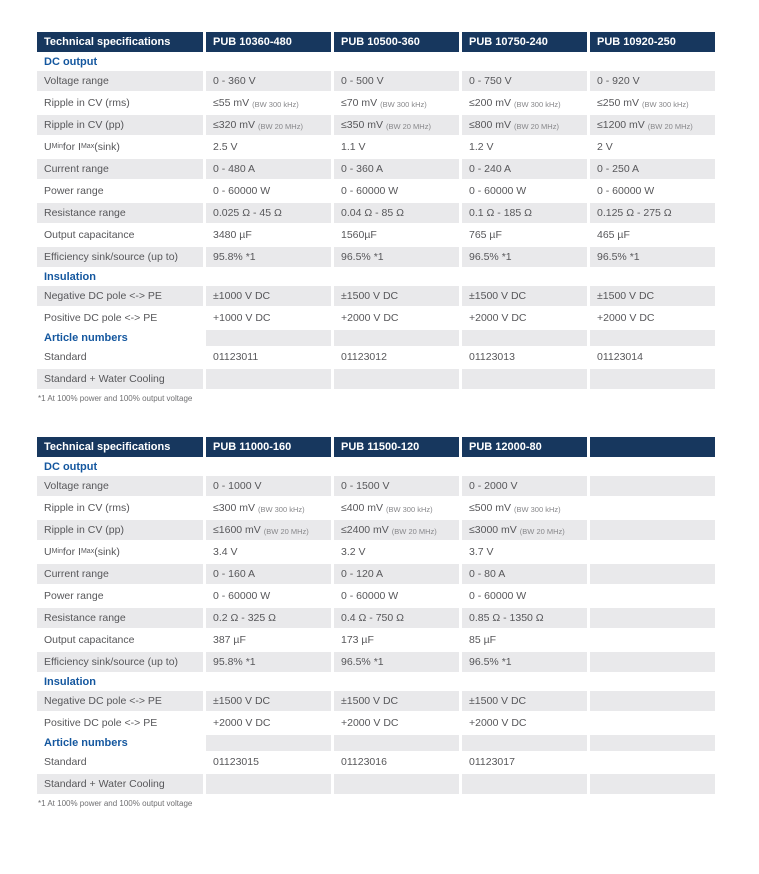 The height and width of the screenshot is (874, 759). What do you see at coordinates (377, 743) in the screenshot?
I see `section-row: Article numbers` at bounding box center [377, 743].